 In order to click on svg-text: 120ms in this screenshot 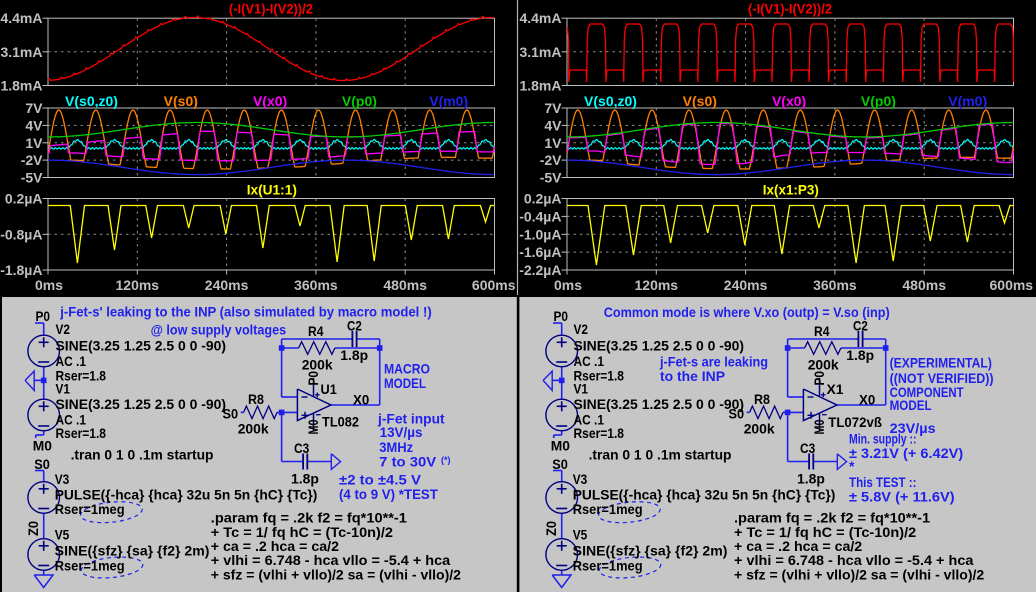, I will do `click(138, 285)`.